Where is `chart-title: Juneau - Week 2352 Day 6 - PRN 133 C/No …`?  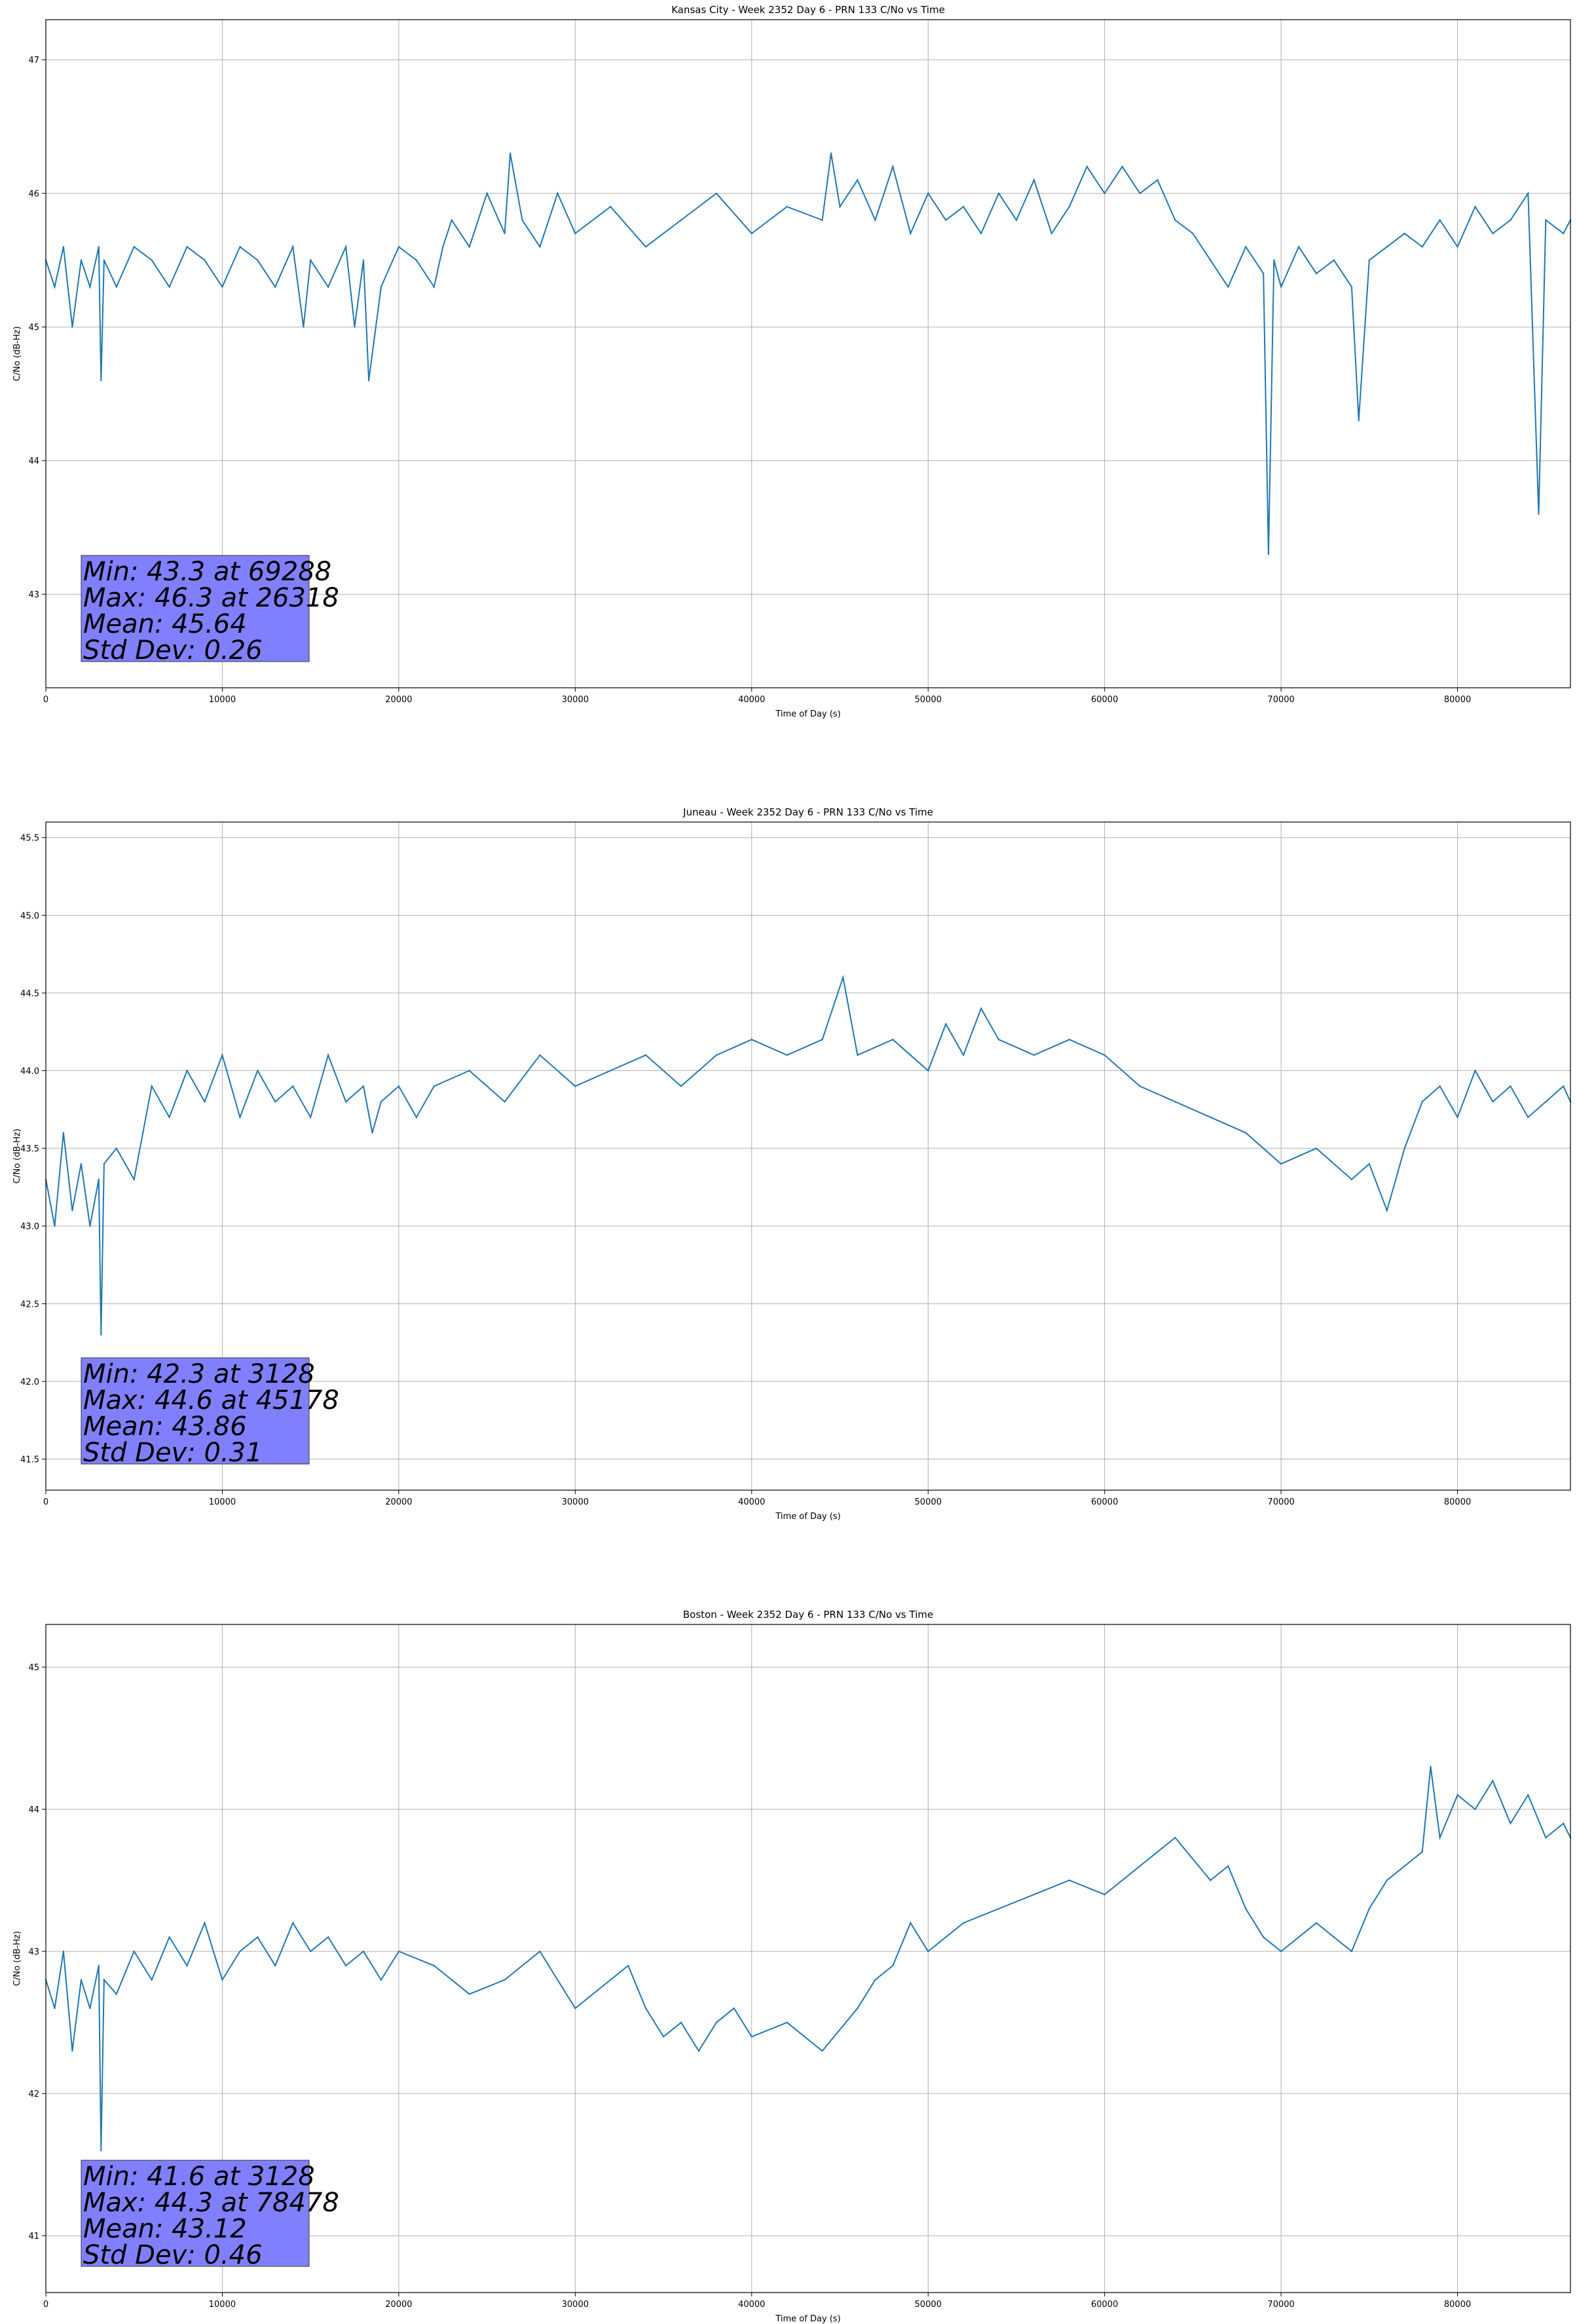 chart-title: Juneau - Week 2352 Day 6 - PRN 133 C/No … is located at coordinates (807, 812).